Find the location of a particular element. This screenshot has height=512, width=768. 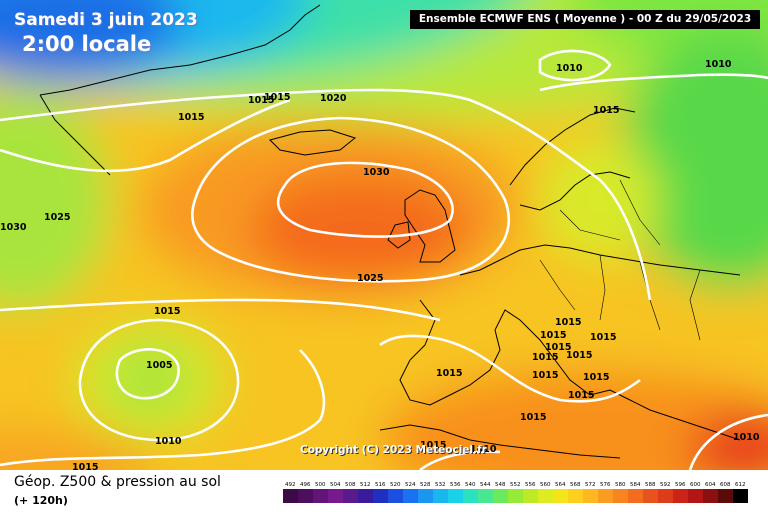

isobar-label: 1005 is located at coordinates (159, 365).